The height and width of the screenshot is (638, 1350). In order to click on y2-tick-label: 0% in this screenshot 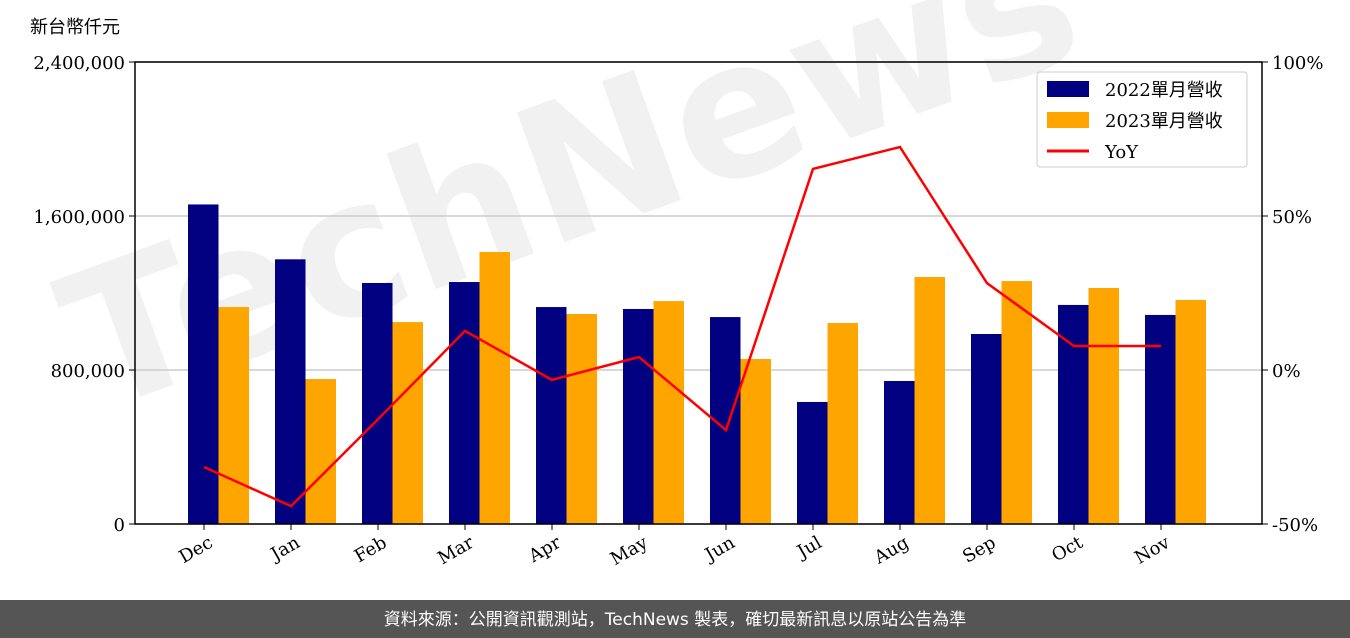, I will do `click(1286, 371)`.